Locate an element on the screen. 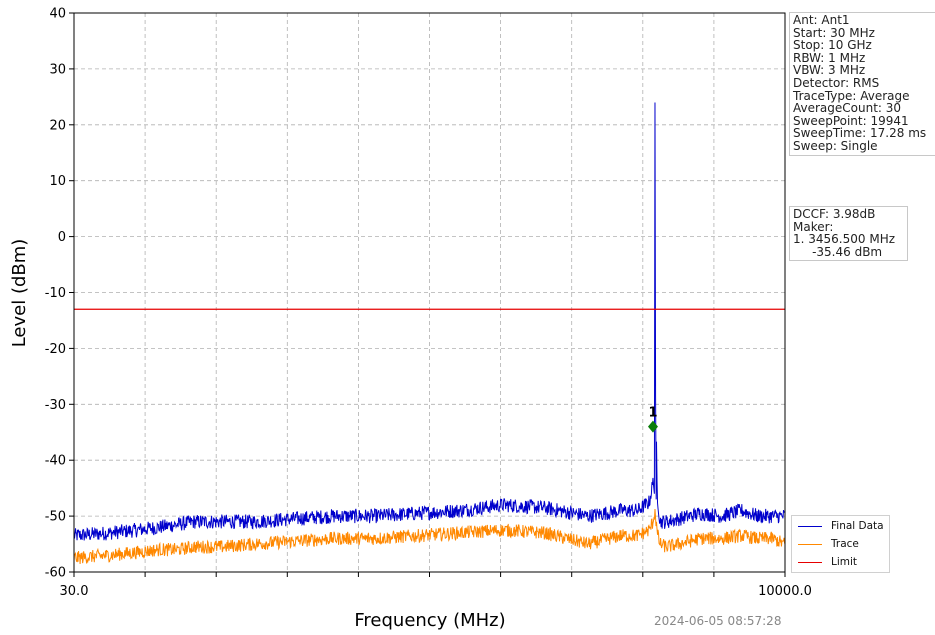 This screenshot has height=635, width=935. legend-label-trace: Trace is located at coordinates (845, 544).